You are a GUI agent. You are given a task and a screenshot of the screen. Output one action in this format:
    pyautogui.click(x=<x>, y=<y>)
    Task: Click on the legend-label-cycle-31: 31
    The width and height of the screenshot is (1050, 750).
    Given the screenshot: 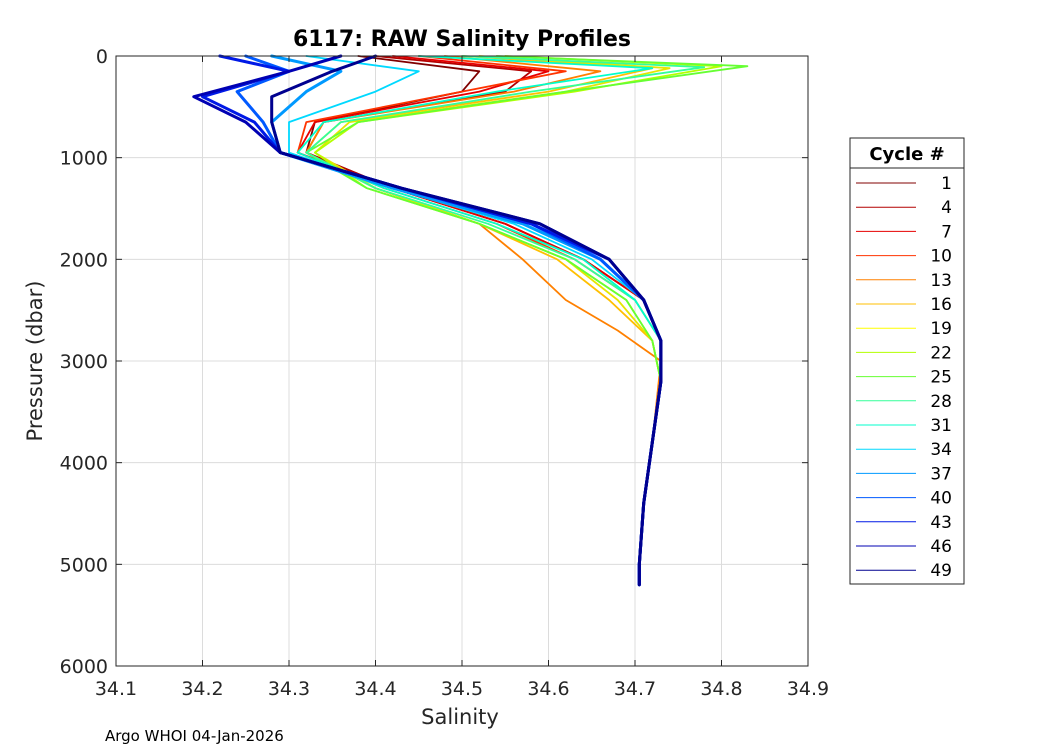 What is the action you would take?
    pyautogui.click(x=941, y=426)
    